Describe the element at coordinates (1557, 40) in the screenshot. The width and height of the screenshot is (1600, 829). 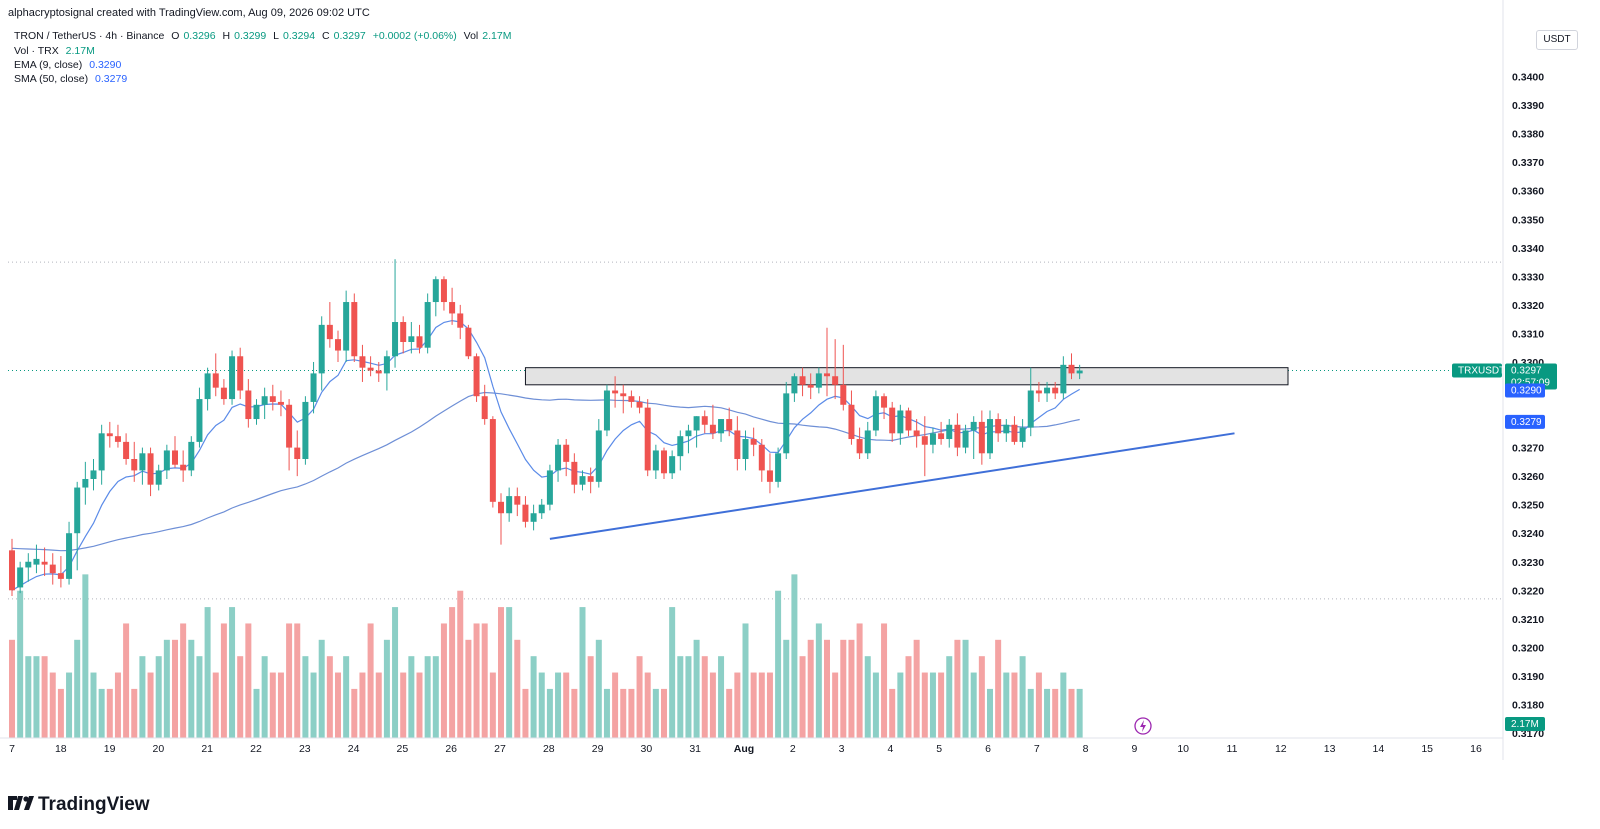
I see `currency-unit-button: USDT` at that location.